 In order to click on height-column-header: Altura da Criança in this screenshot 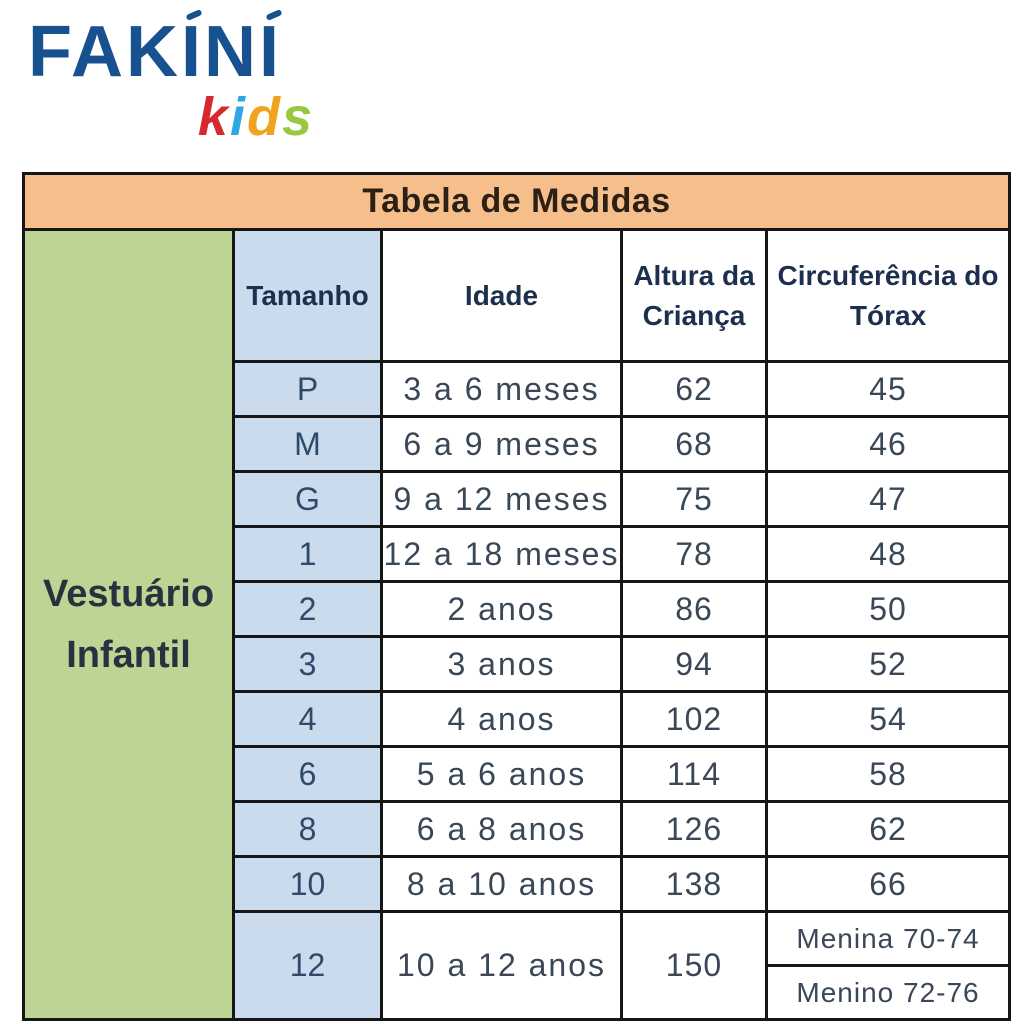, I will do `click(694, 295)`.